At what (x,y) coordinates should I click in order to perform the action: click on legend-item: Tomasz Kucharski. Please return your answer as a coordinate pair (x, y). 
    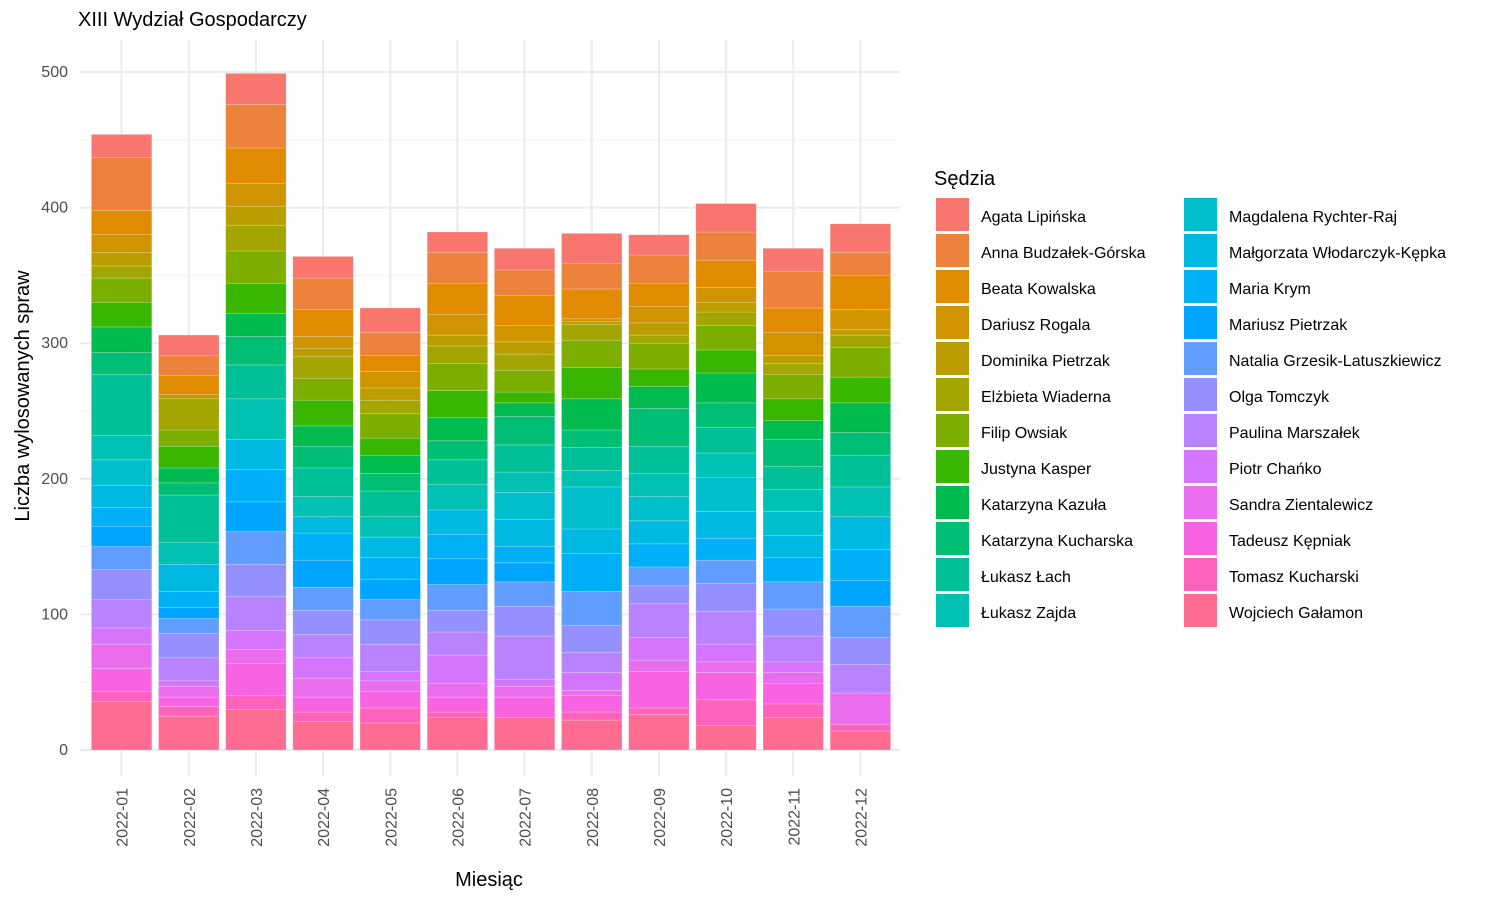
    Looking at the image, I should click on (1271, 574).